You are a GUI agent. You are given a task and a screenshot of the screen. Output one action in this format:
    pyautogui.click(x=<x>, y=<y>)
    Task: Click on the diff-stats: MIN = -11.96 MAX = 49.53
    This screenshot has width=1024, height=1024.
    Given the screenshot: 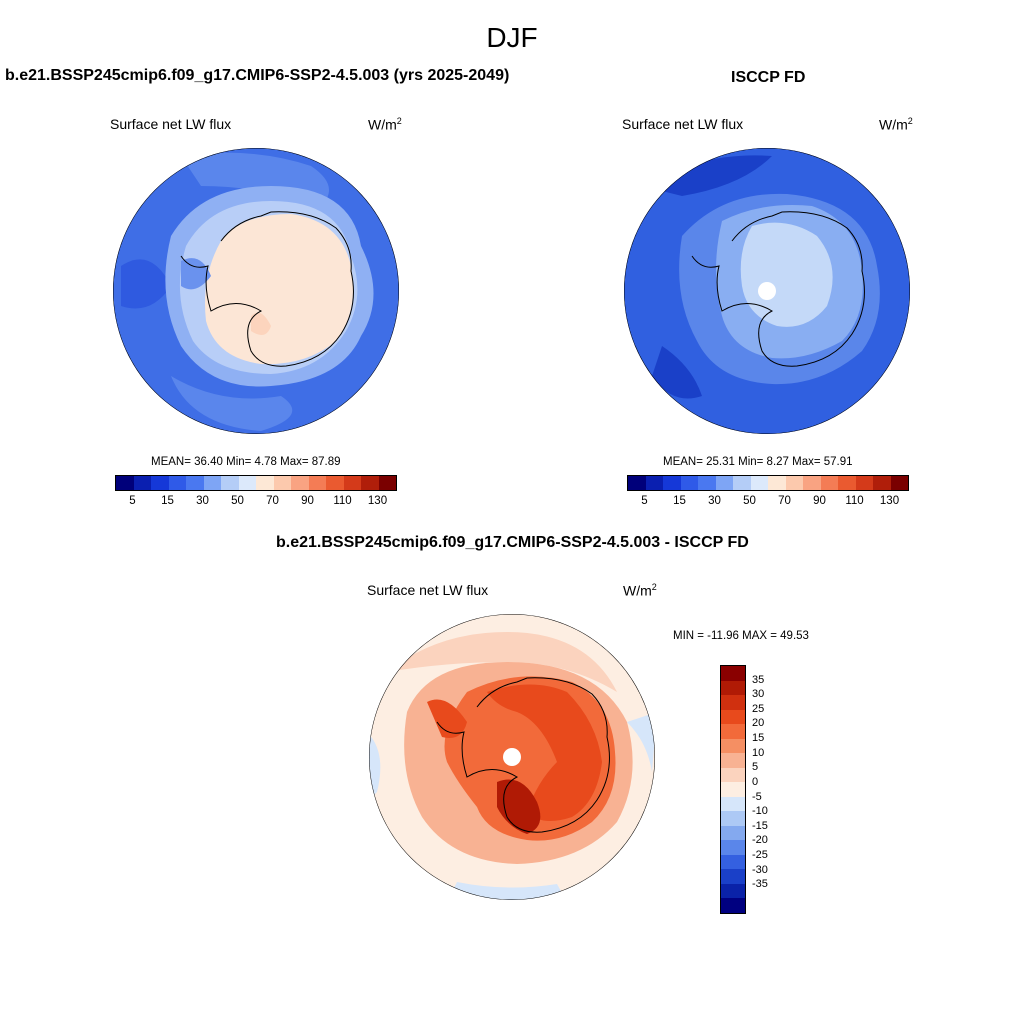 What is the action you would take?
    pyautogui.click(x=741, y=636)
    